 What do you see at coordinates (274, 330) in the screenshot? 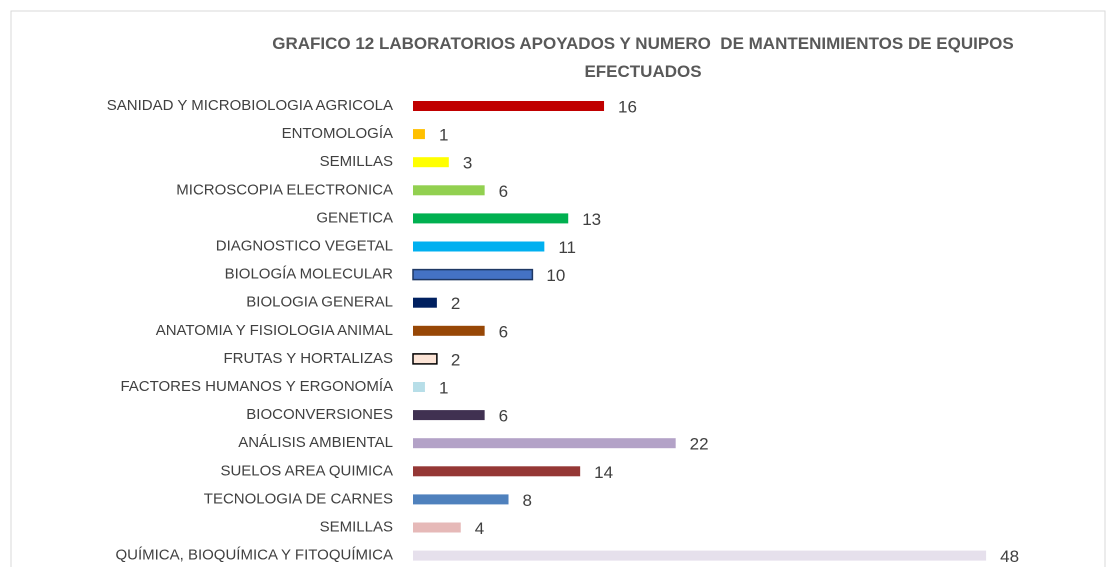
I see `category-label: ANATOMIA Y FISIOLOGIA ANIMAL` at bounding box center [274, 330].